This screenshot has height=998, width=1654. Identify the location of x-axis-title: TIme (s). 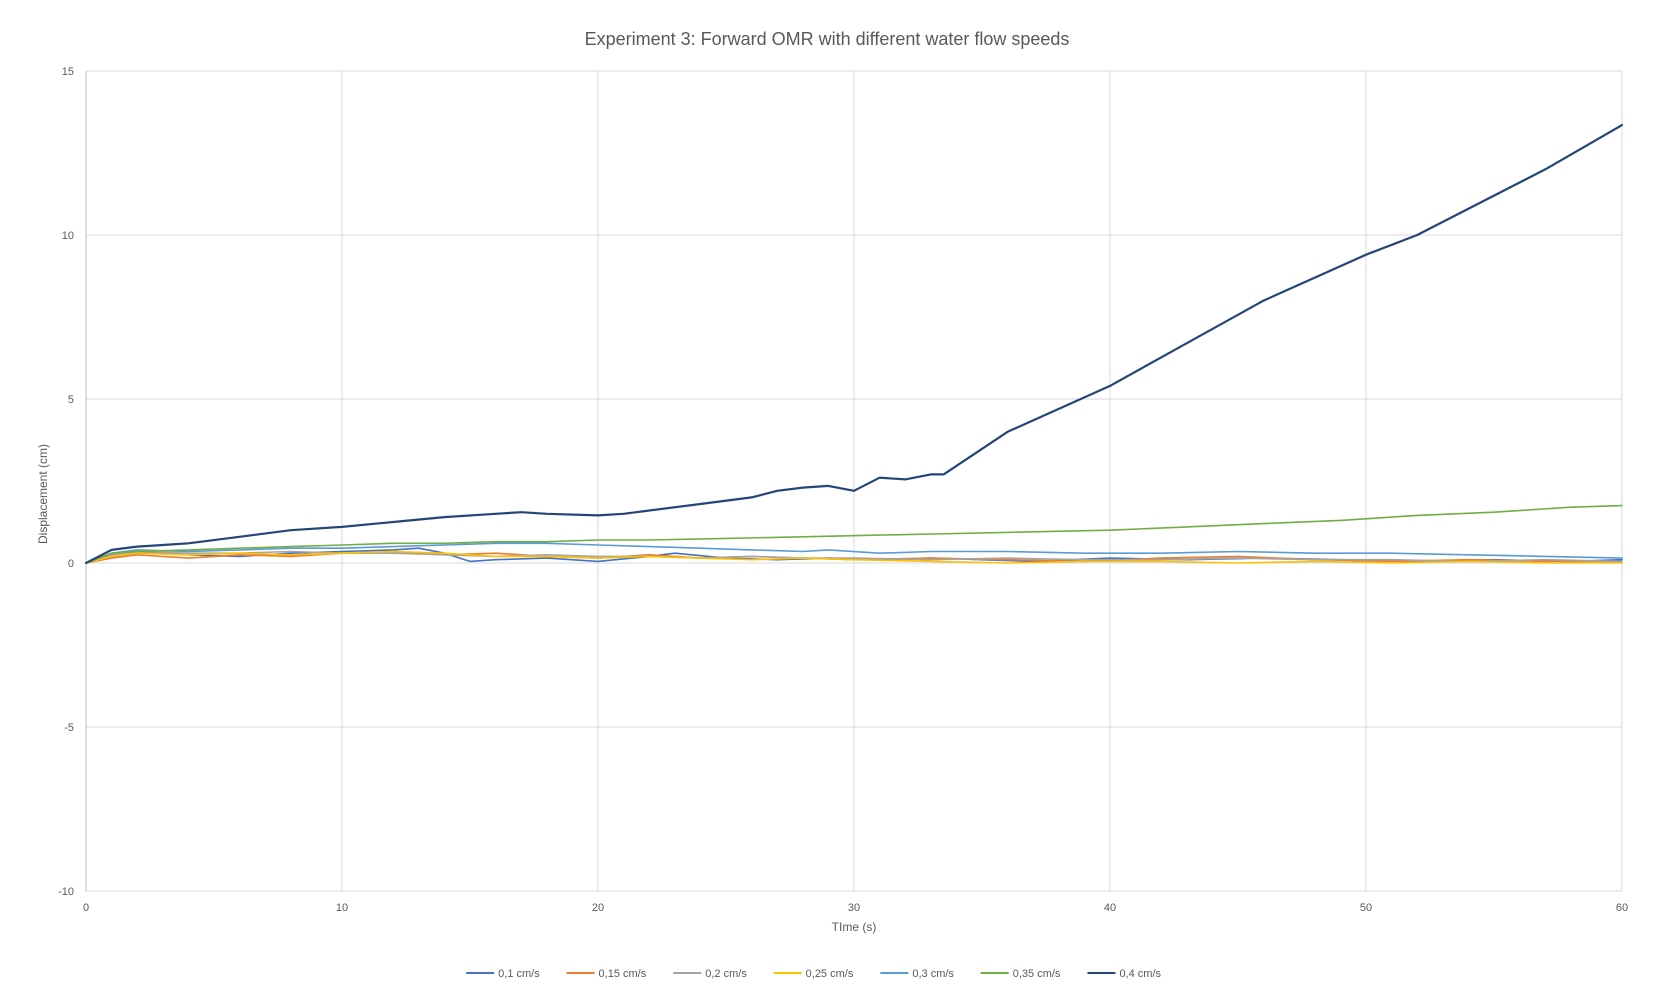
(854, 927).